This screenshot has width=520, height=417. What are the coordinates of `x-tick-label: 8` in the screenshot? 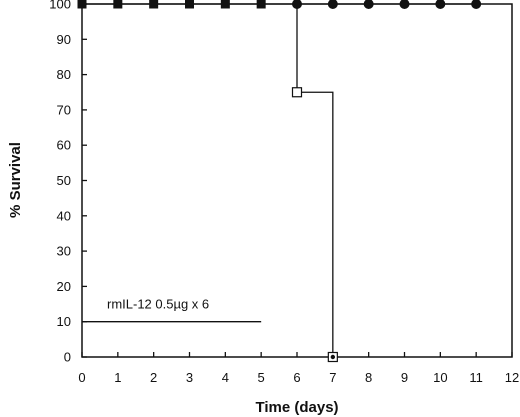 It's located at (368, 377).